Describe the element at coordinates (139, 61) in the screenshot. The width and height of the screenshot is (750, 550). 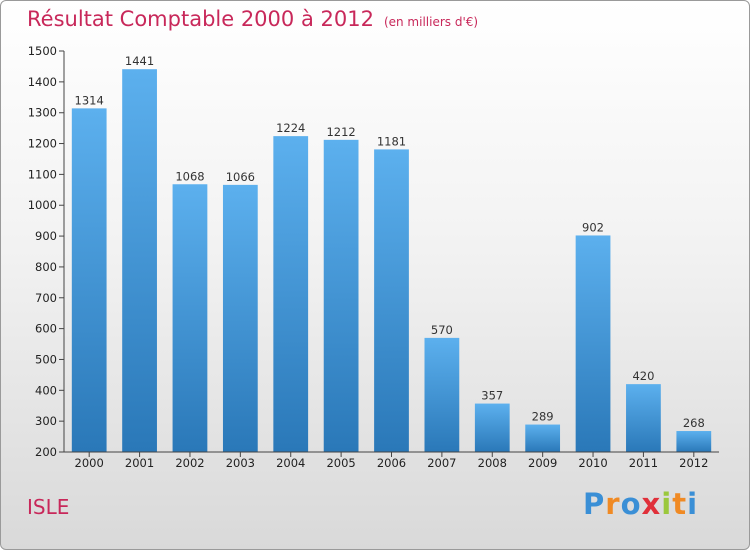
I see `value-label-2001: 1441` at that location.